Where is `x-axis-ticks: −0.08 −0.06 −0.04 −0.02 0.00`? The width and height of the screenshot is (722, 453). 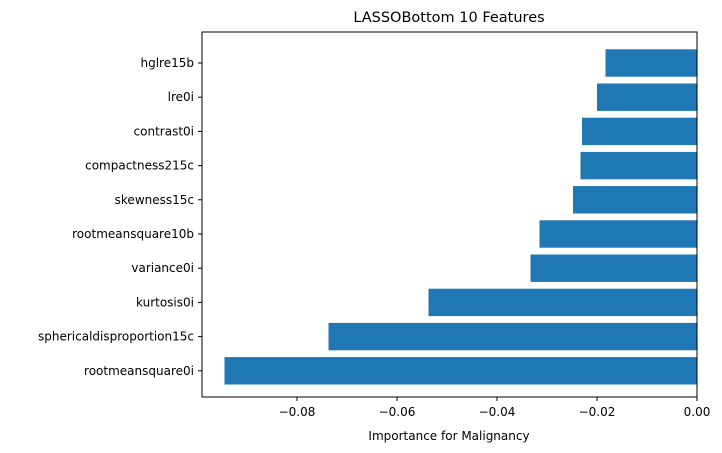 x-axis-ticks: −0.08 −0.06 −0.04 −0.02 0.00 is located at coordinates (495, 408).